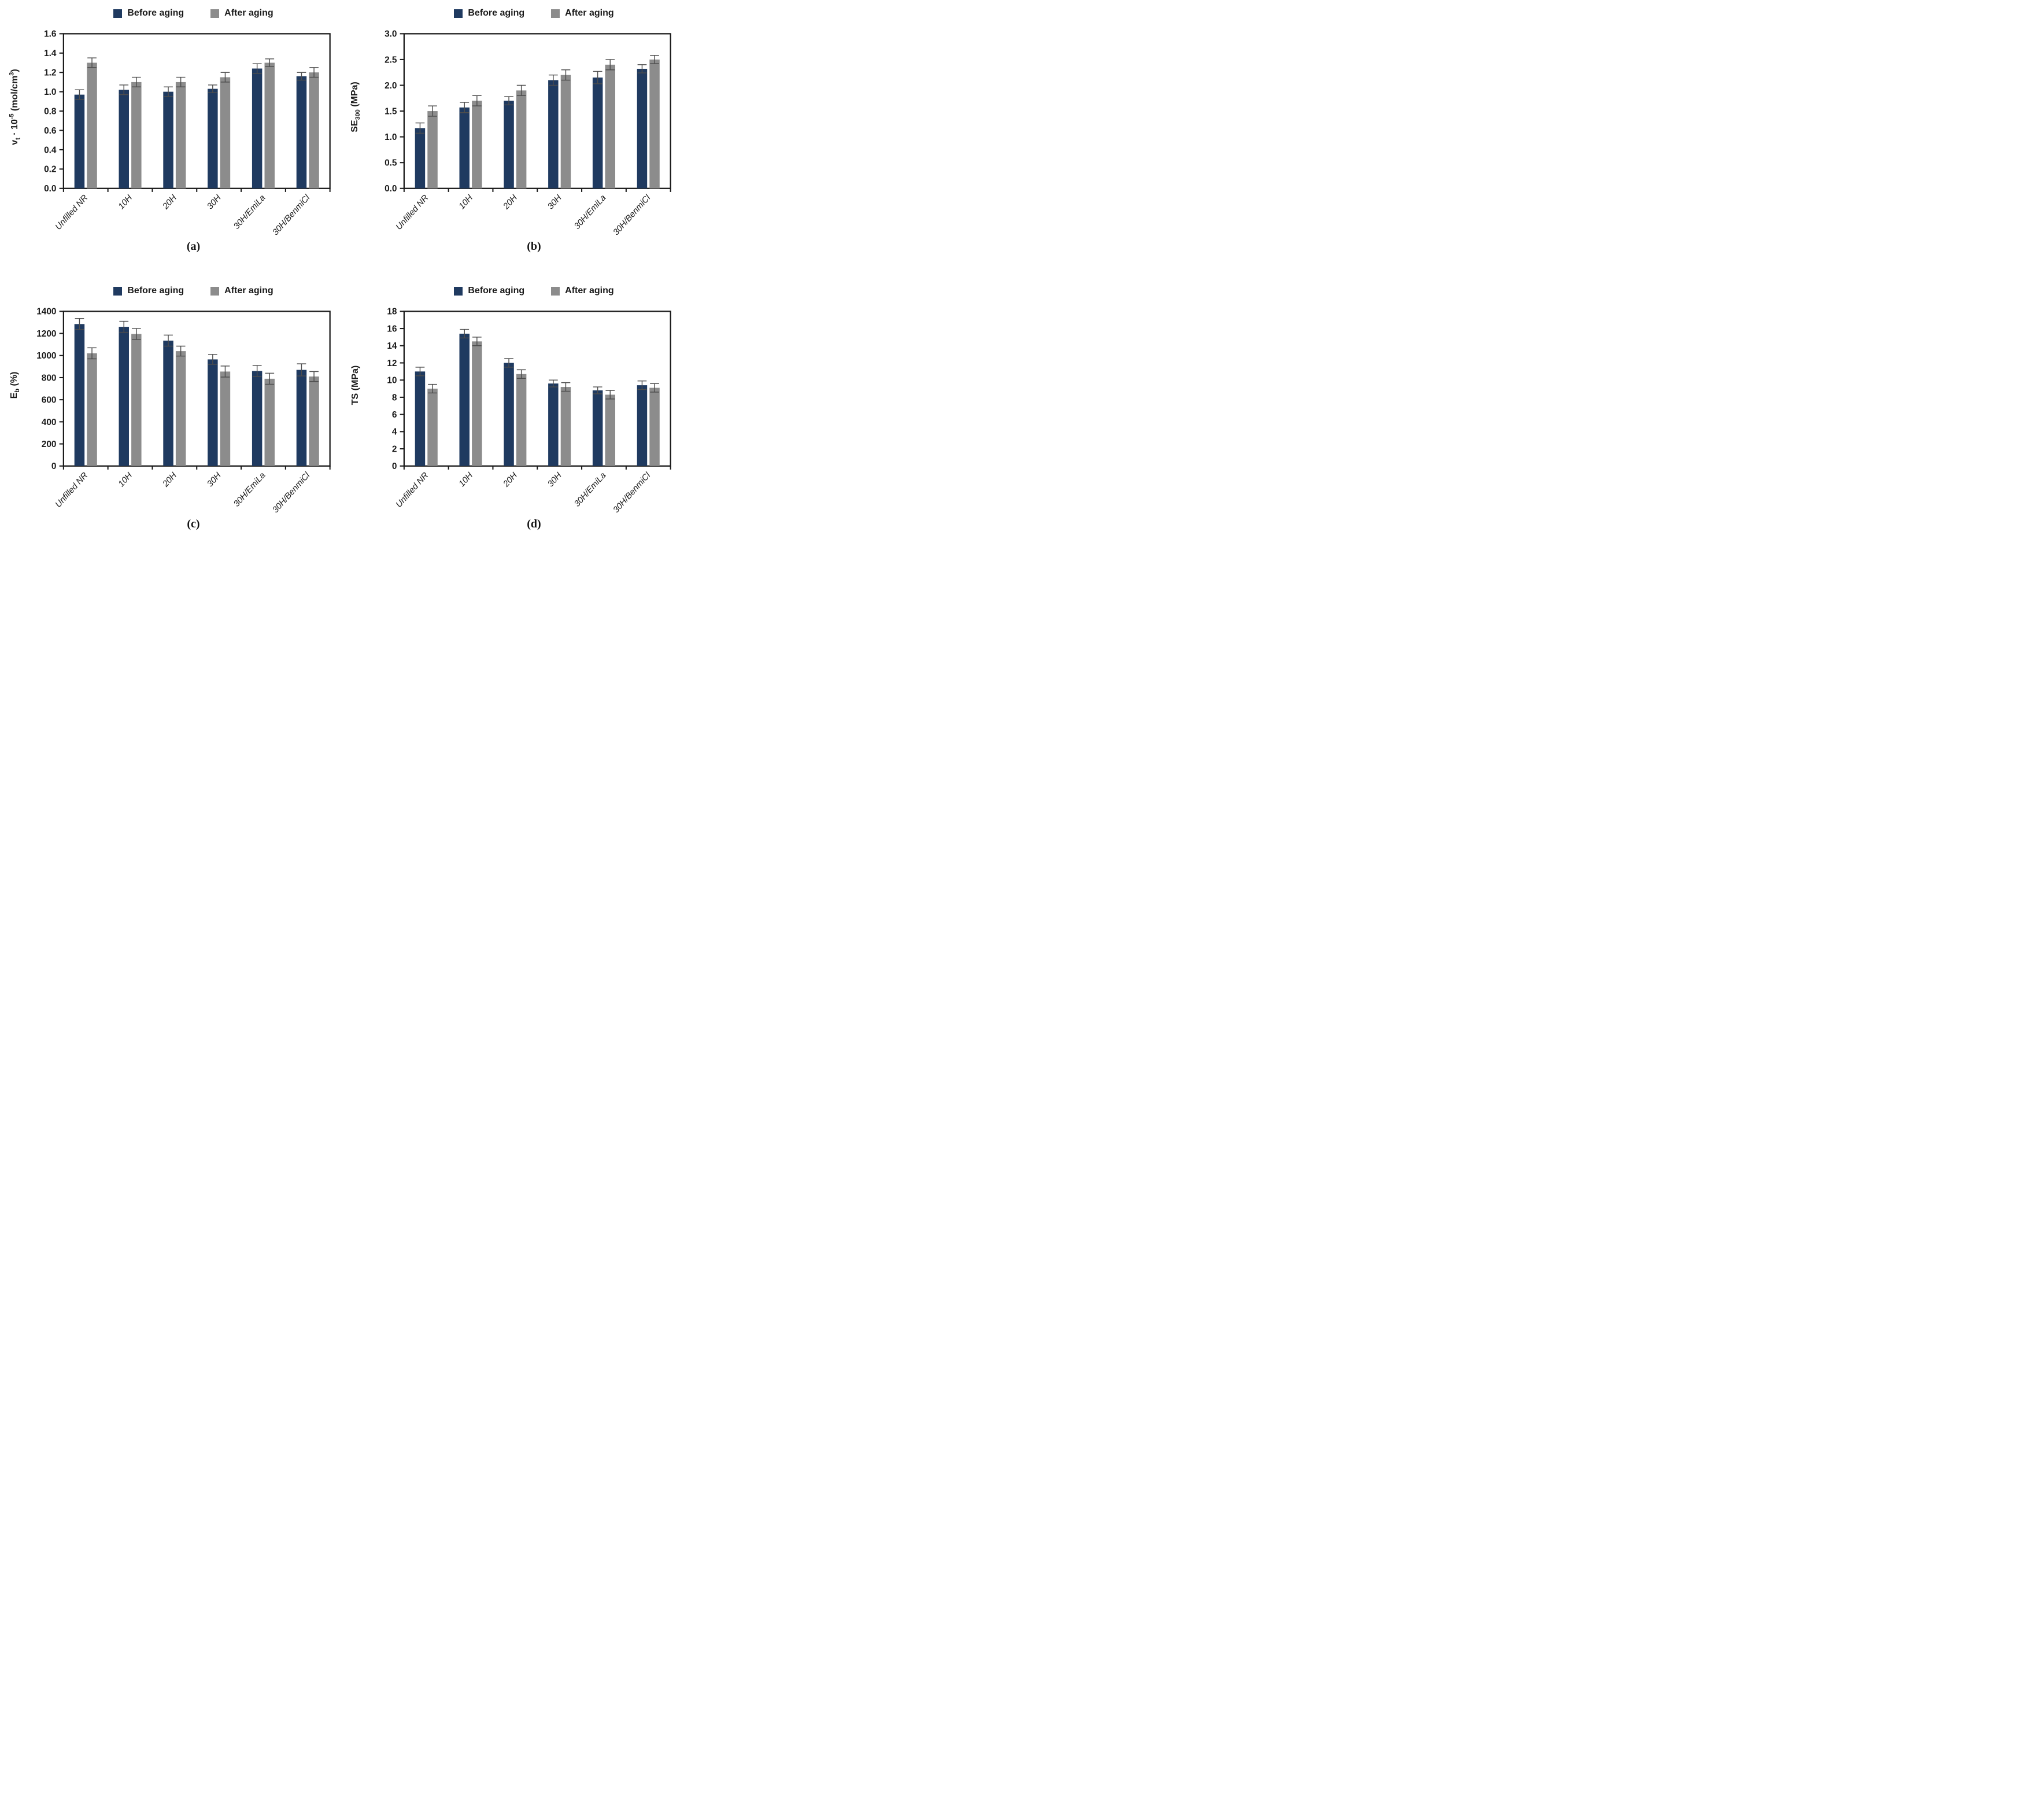 Image resolution: width=2044 pixels, height=1809 pixels. What do you see at coordinates (46, 334) in the screenshot?
I see `y-tick-label: 1200` at bounding box center [46, 334].